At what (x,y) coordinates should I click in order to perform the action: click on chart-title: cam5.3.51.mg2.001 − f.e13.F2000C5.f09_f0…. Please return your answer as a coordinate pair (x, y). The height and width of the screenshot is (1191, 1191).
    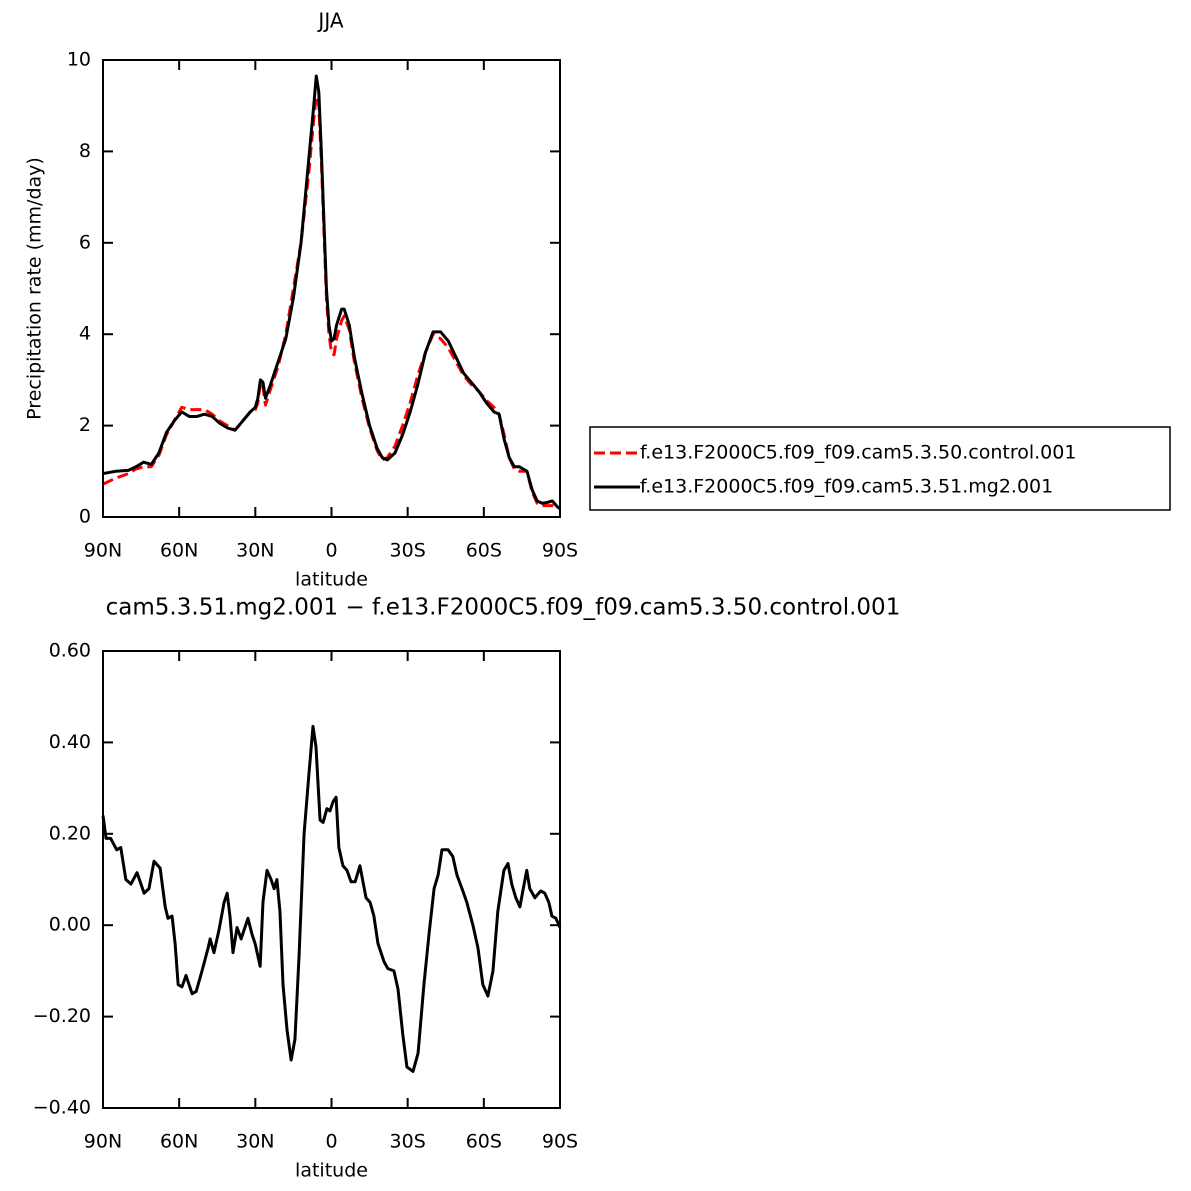
    Looking at the image, I should click on (503, 608).